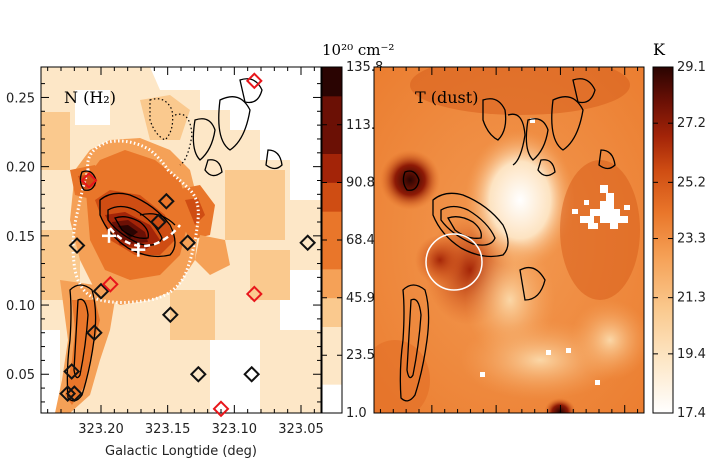  What do you see at coordinates (360, 355) in the screenshot?
I see `colorbar-tick-label: 23.5` at bounding box center [360, 355].